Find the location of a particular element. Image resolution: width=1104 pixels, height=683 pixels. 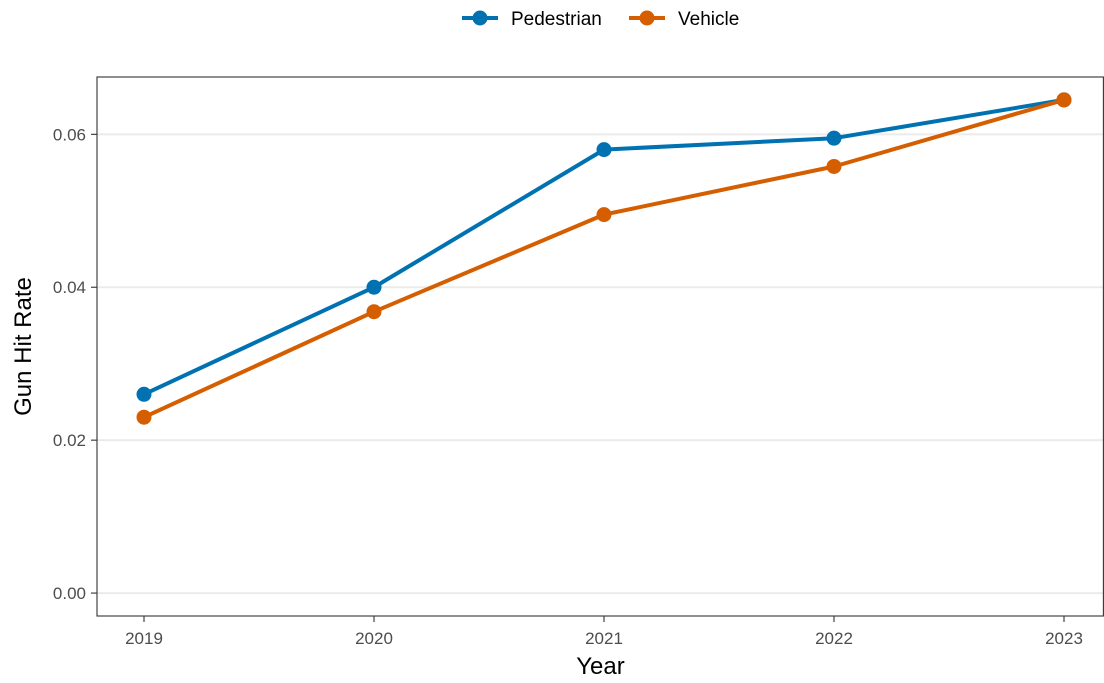

x-tick-label: 2022 is located at coordinates (834, 638).